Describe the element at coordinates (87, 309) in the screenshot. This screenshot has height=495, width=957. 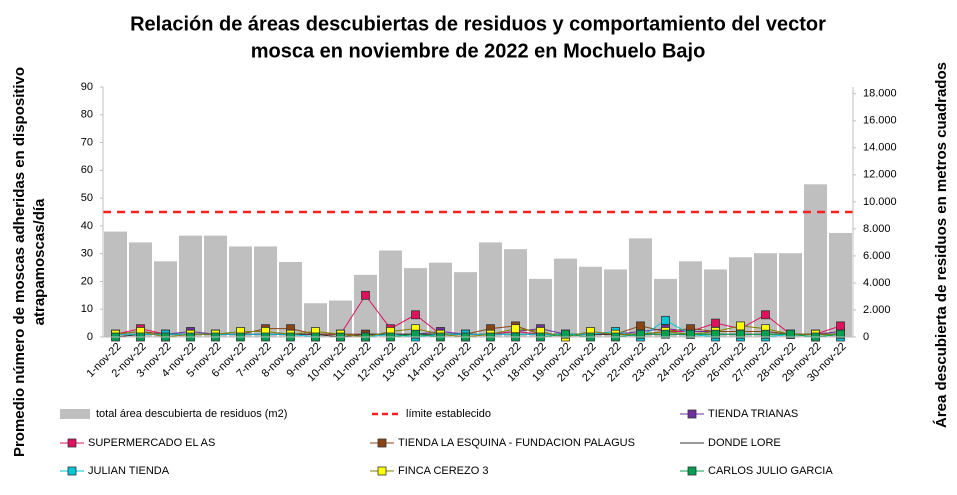
I see `y-tick-label: 10` at that location.